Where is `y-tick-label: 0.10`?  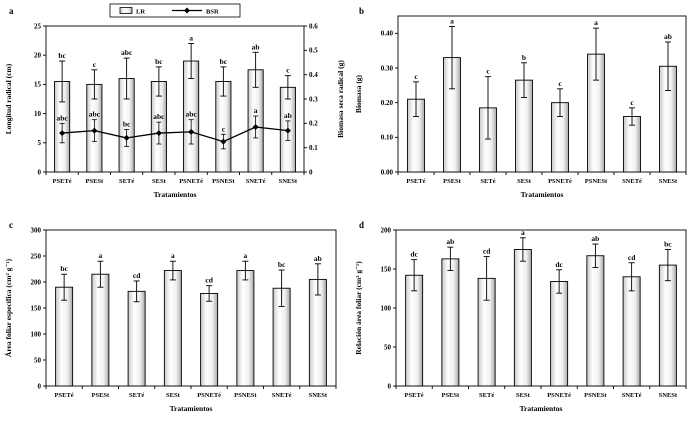 y-tick-label: 0.10 is located at coordinates (387, 138).